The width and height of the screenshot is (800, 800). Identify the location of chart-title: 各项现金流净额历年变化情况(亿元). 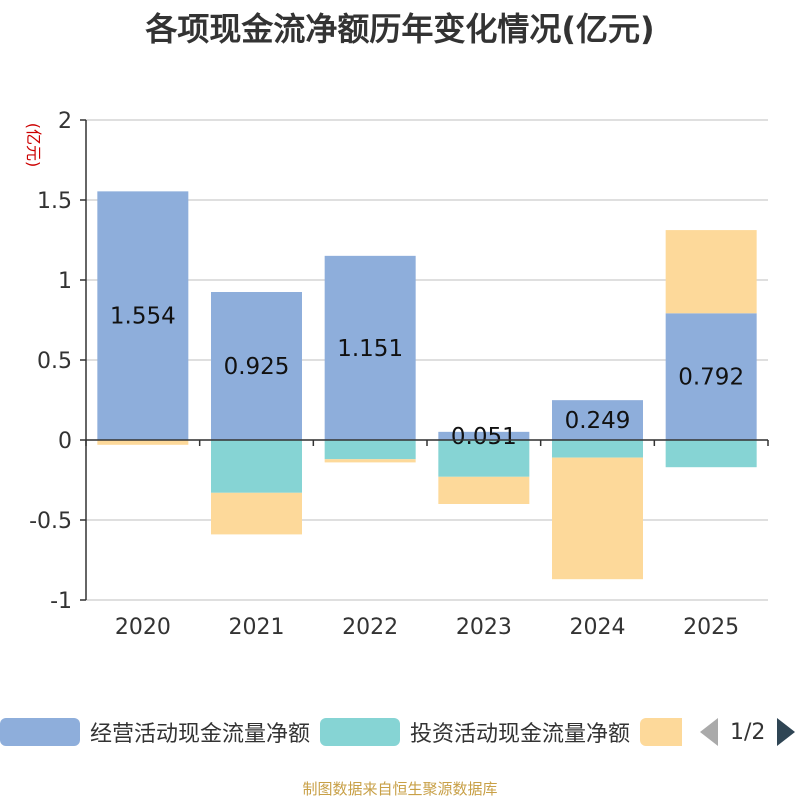
(400, 29).